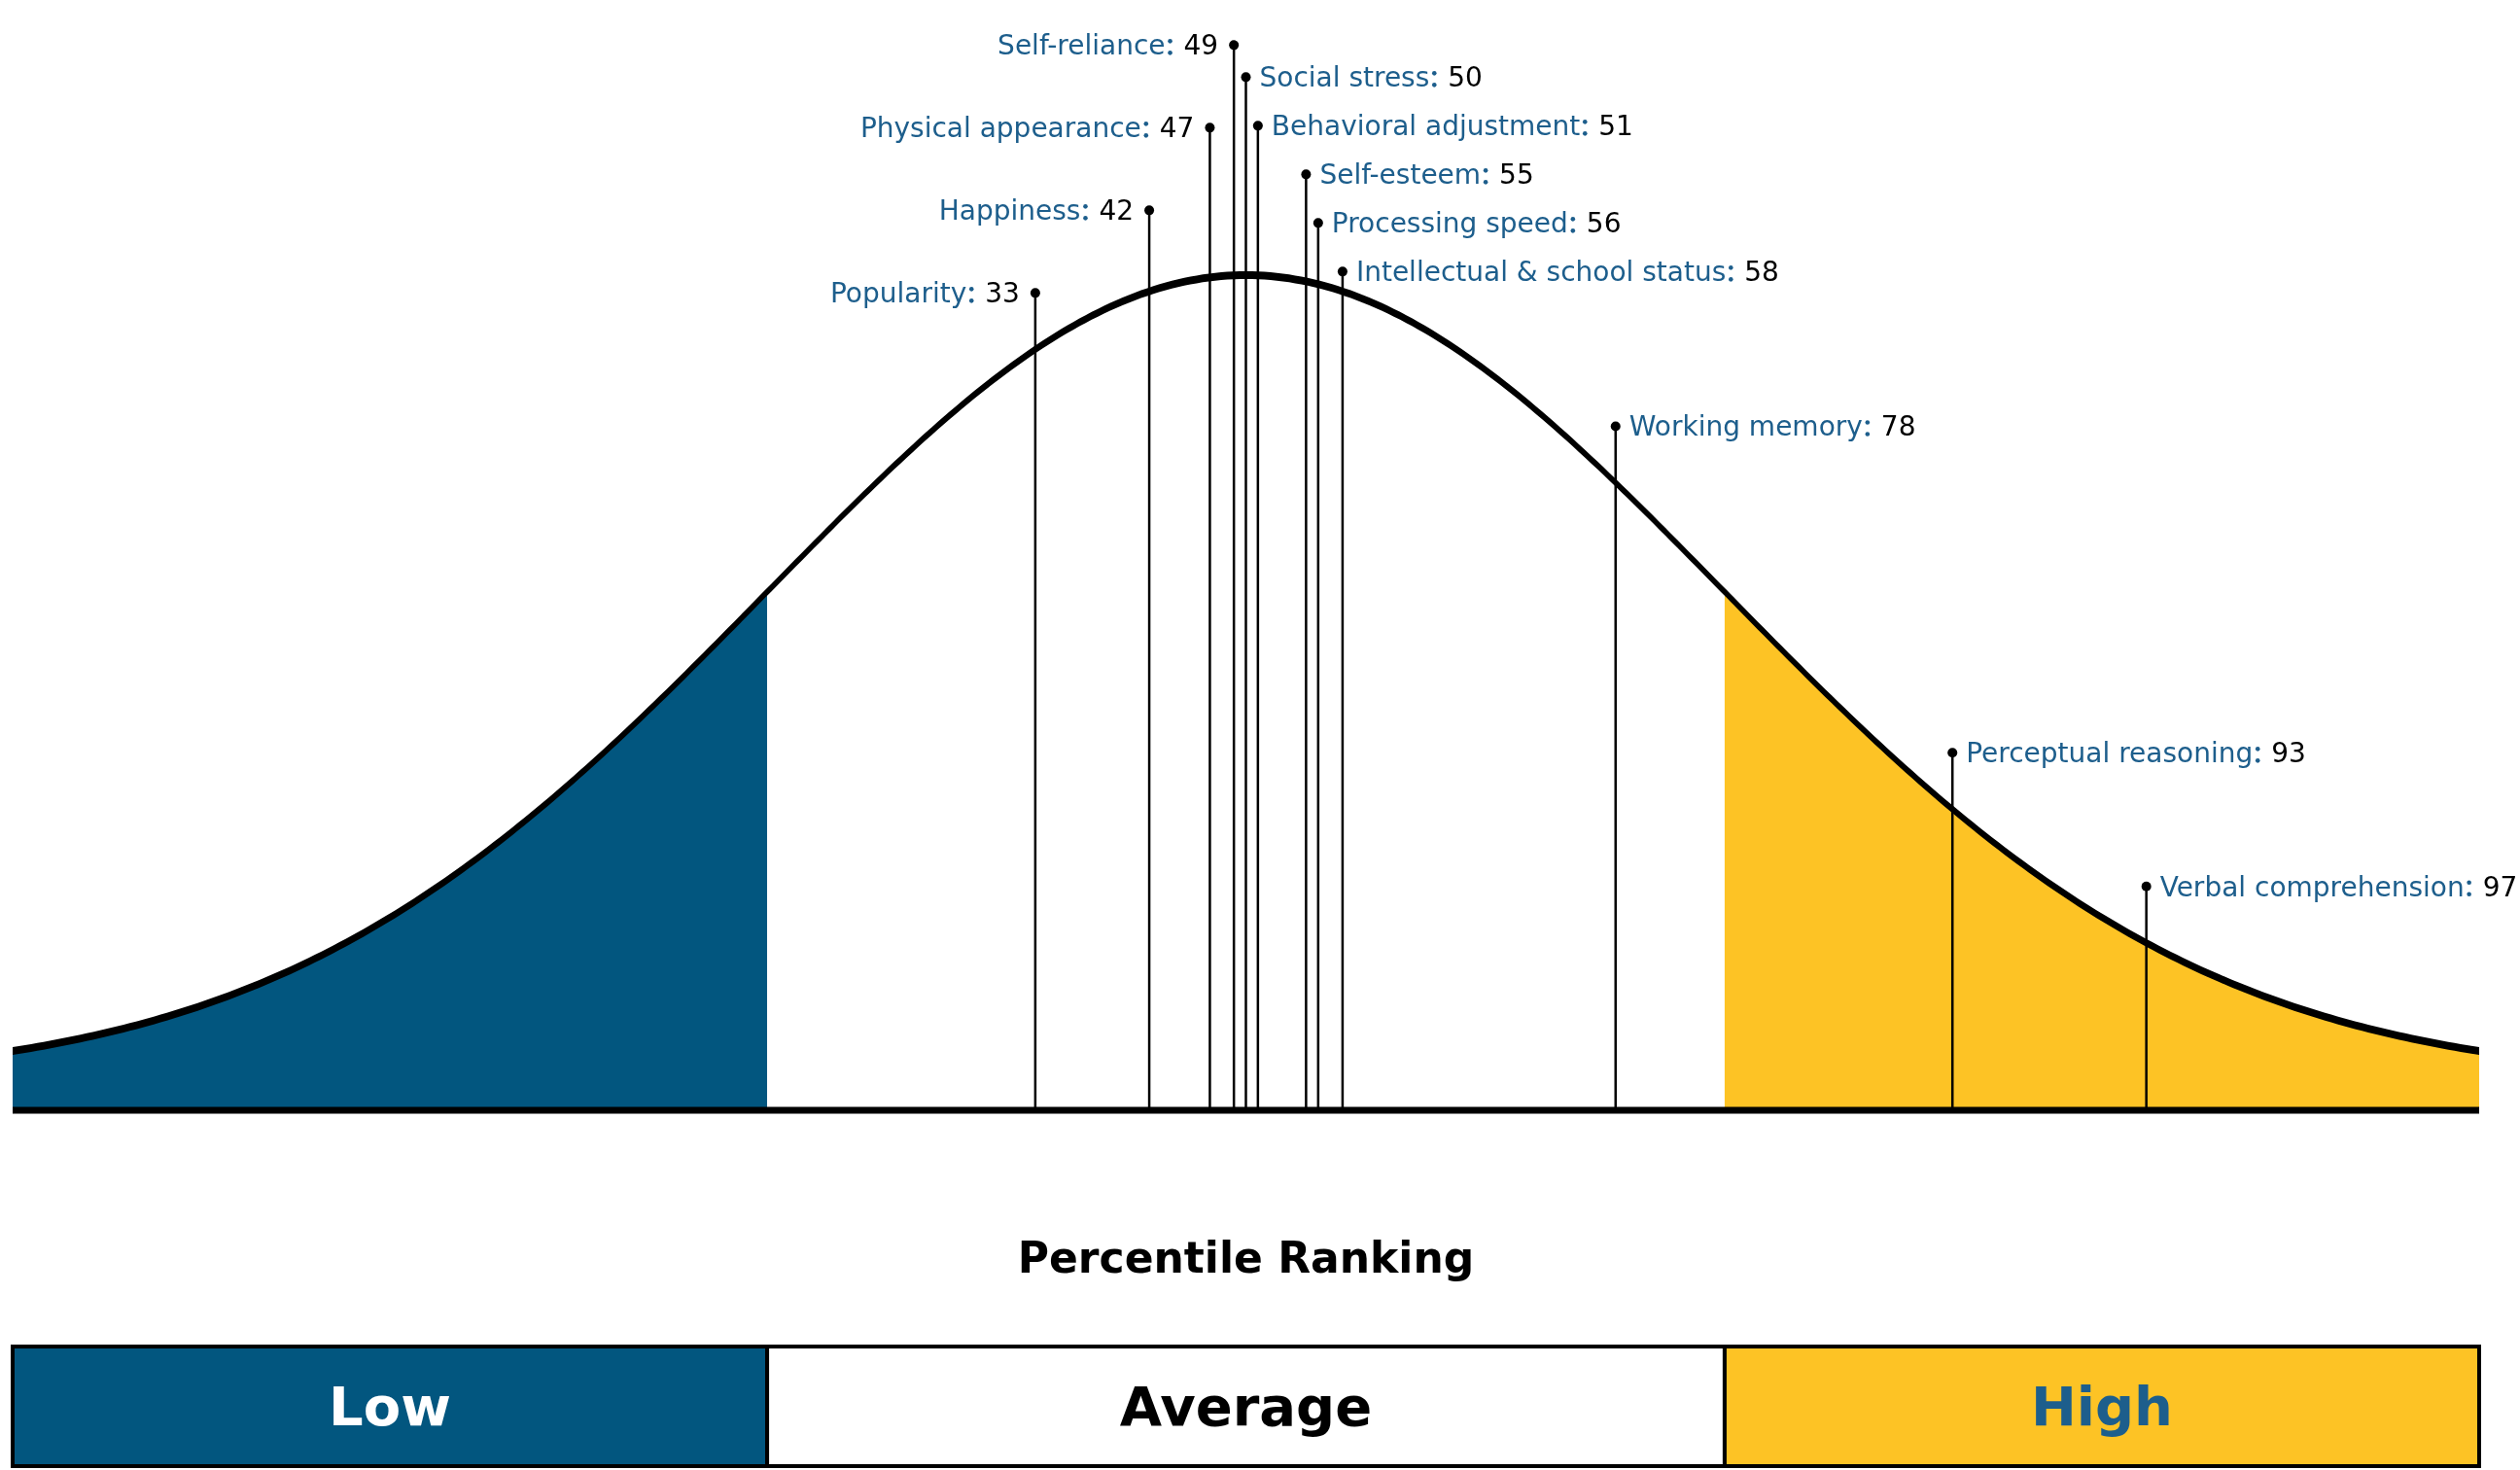 This screenshot has width=2520, height=1470. Describe the element at coordinates (2110, 753) in the screenshot. I see `category-label: Perceptual reasoning` at that location.